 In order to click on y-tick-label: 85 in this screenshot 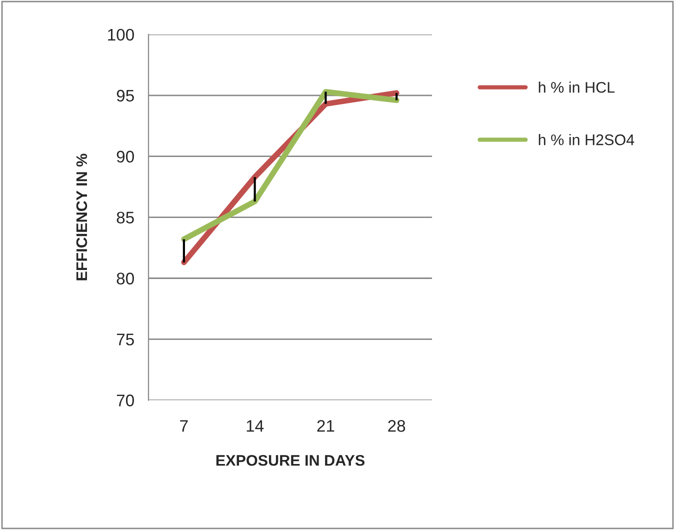, I will do `click(125, 218)`.